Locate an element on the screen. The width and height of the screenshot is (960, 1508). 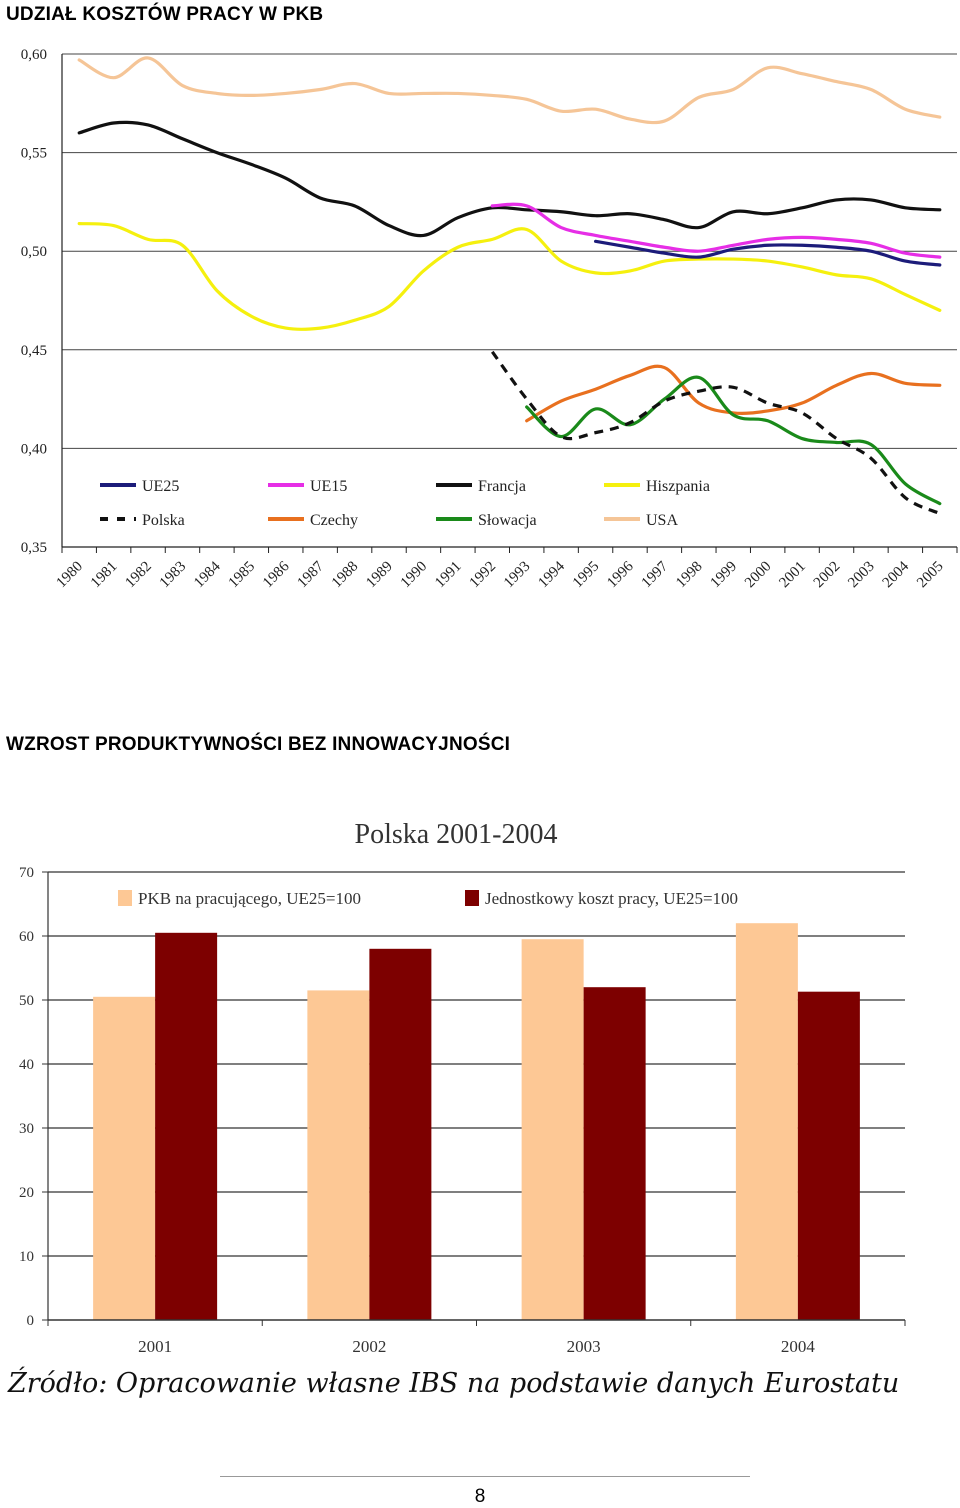
y-tick-label: 70 is located at coordinates (26, 873).